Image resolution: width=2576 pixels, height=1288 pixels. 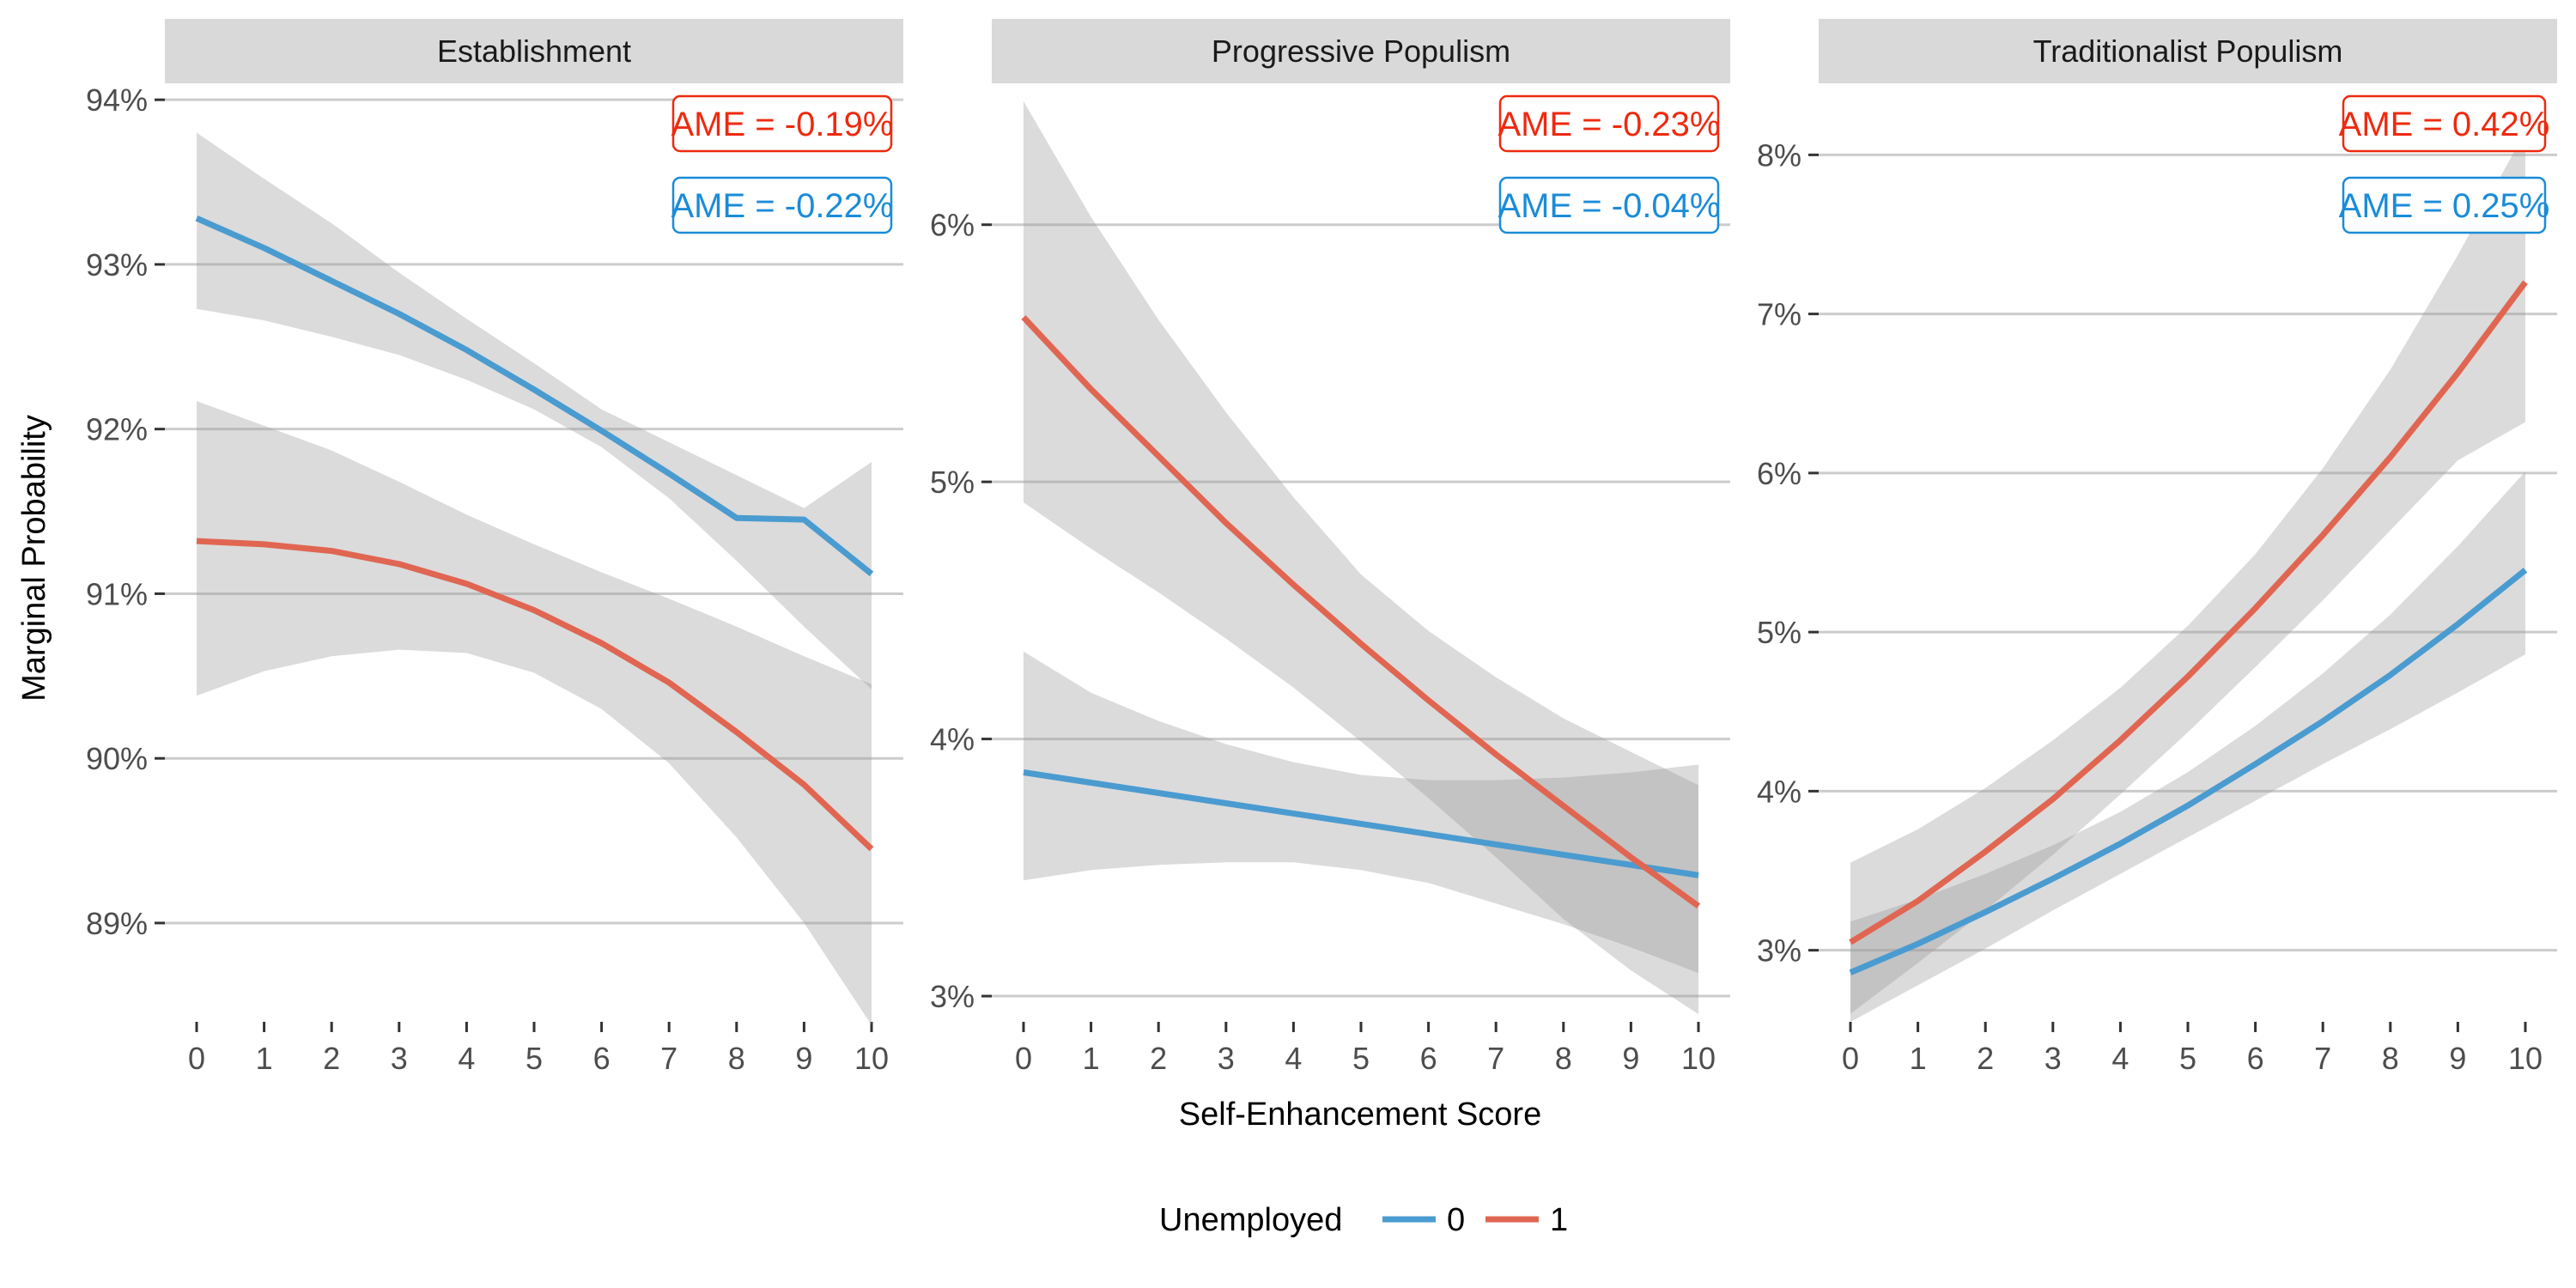 I want to click on ame-label-1: AME = -0.23%, so click(x=1609, y=124).